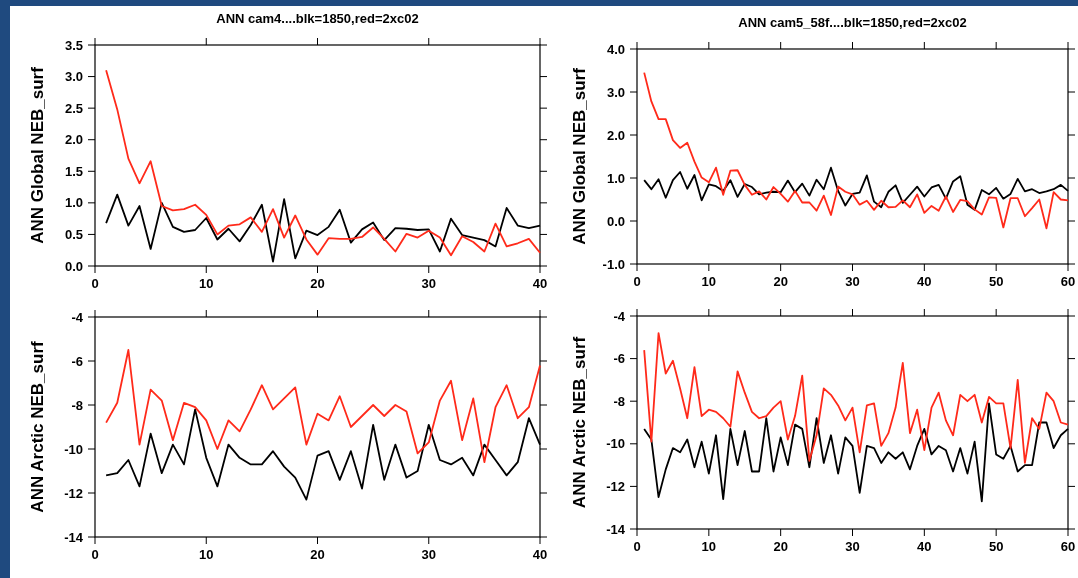 Image resolution: width=1078 pixels, height=578 pixels. I want to click on y-tick-label: 3.5, so click(73, 45).